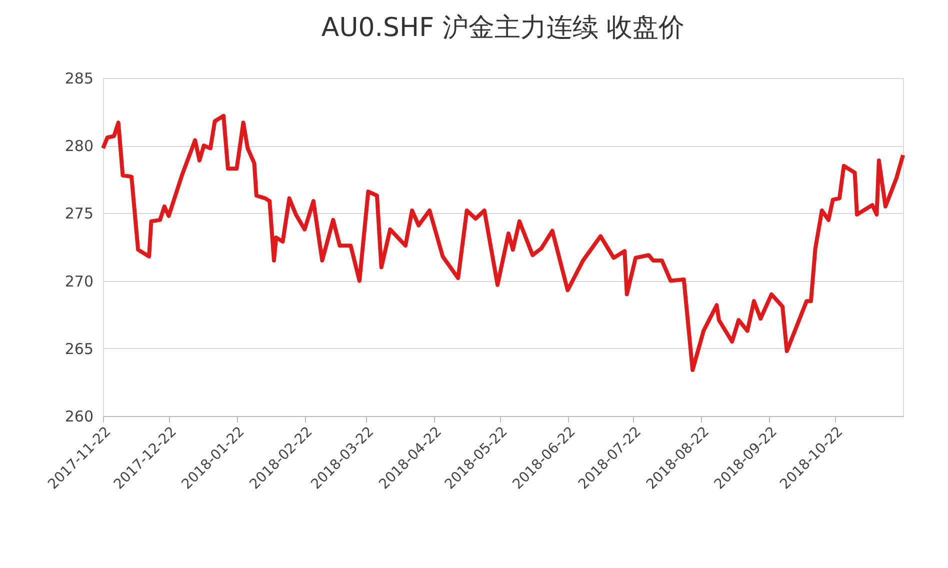 This screenshot has height=568, width=948. I want to click on y-tick-label: 265, so click(79, 349).